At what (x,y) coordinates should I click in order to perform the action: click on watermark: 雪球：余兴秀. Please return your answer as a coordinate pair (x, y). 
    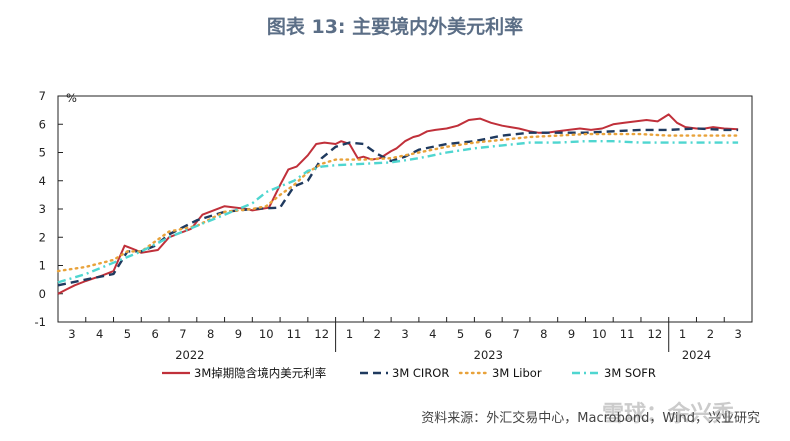
    Looking at the image, I should click on (668, 414).